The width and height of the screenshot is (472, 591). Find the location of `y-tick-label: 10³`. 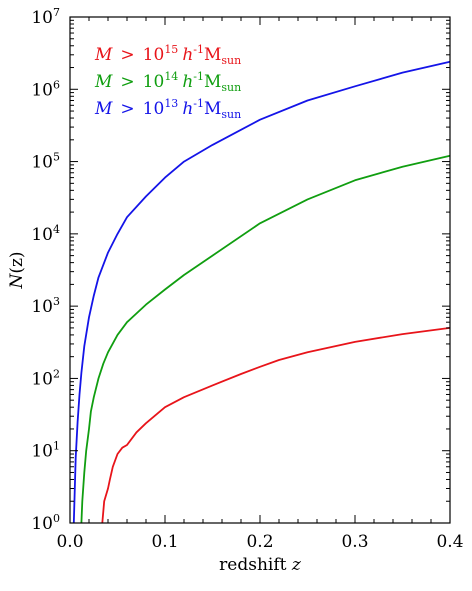

y-tick-label: 10³ is located at coordinates (45, 306).